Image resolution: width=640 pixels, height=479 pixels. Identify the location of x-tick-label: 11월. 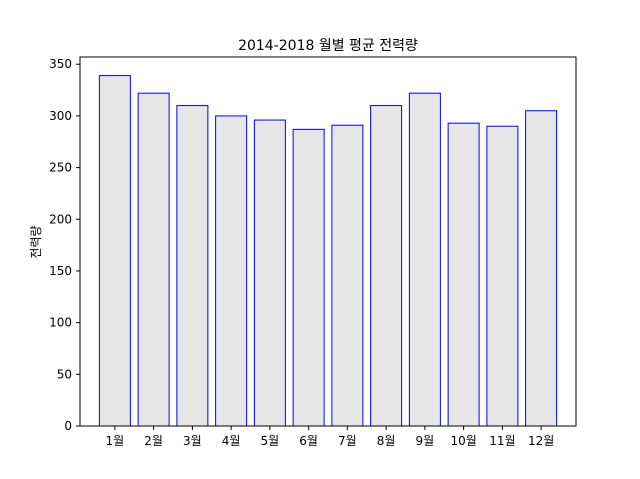
(502, 441).